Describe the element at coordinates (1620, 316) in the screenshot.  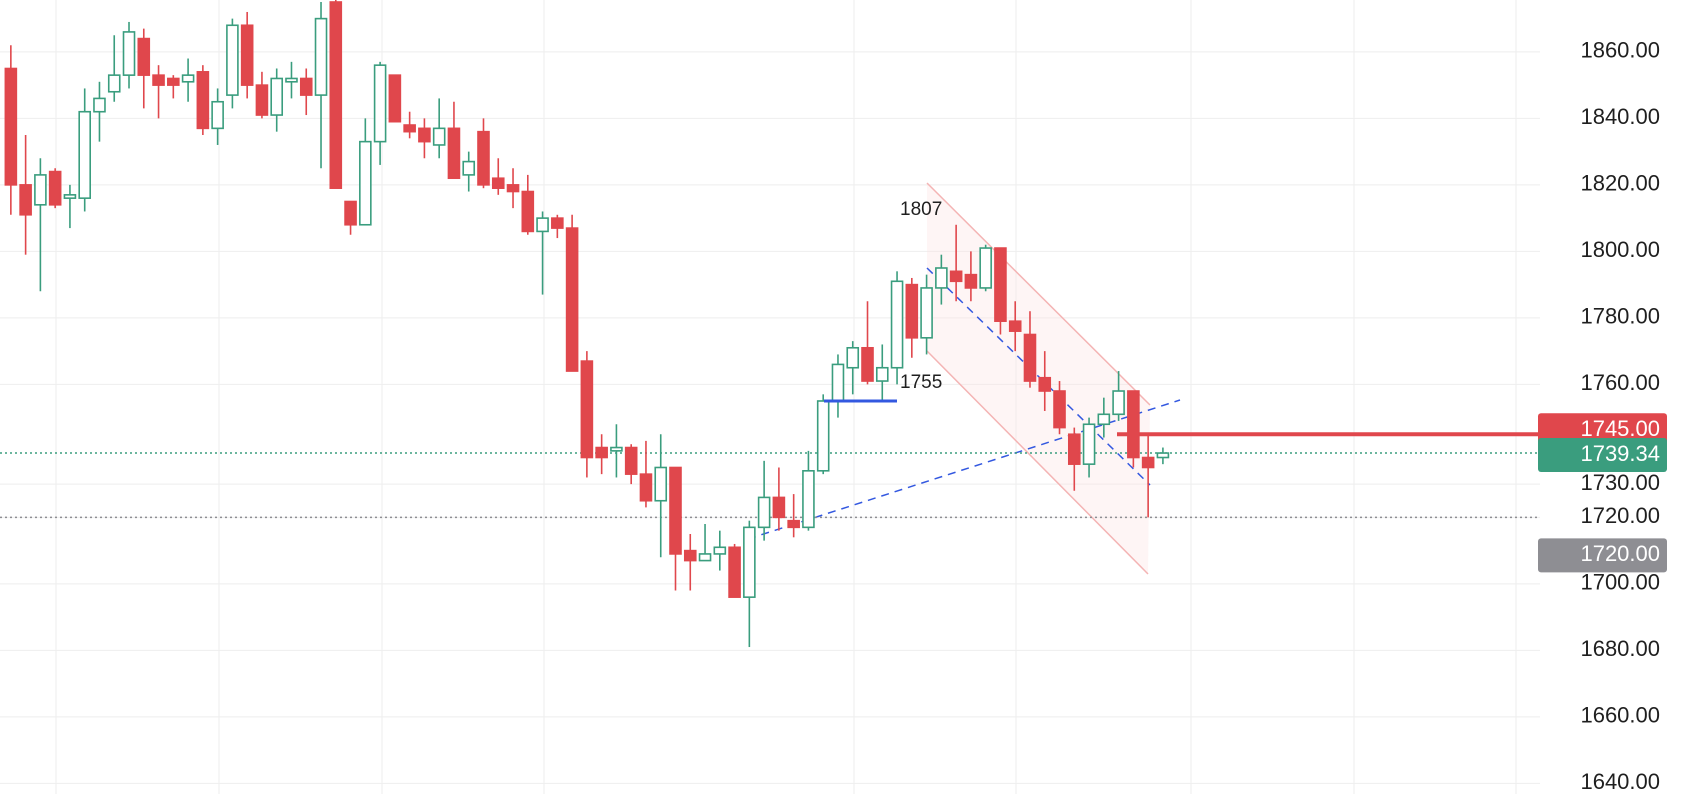
I see `y-tick-label: 1780.00` at that location.